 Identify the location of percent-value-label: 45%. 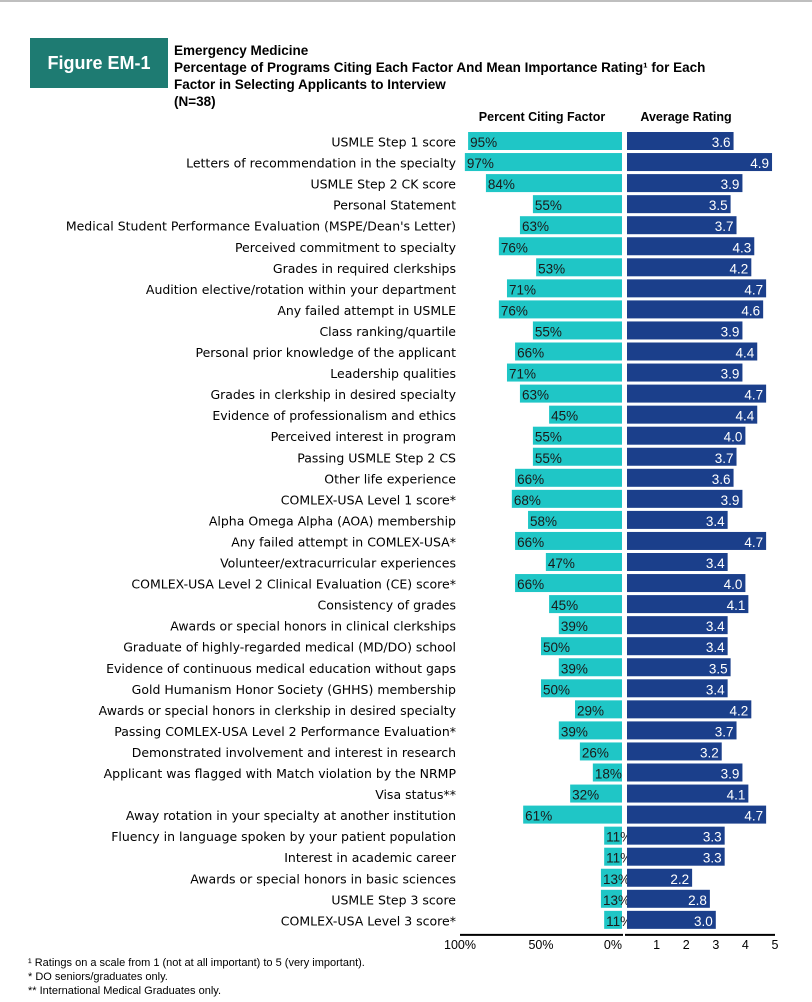
(564, 416).